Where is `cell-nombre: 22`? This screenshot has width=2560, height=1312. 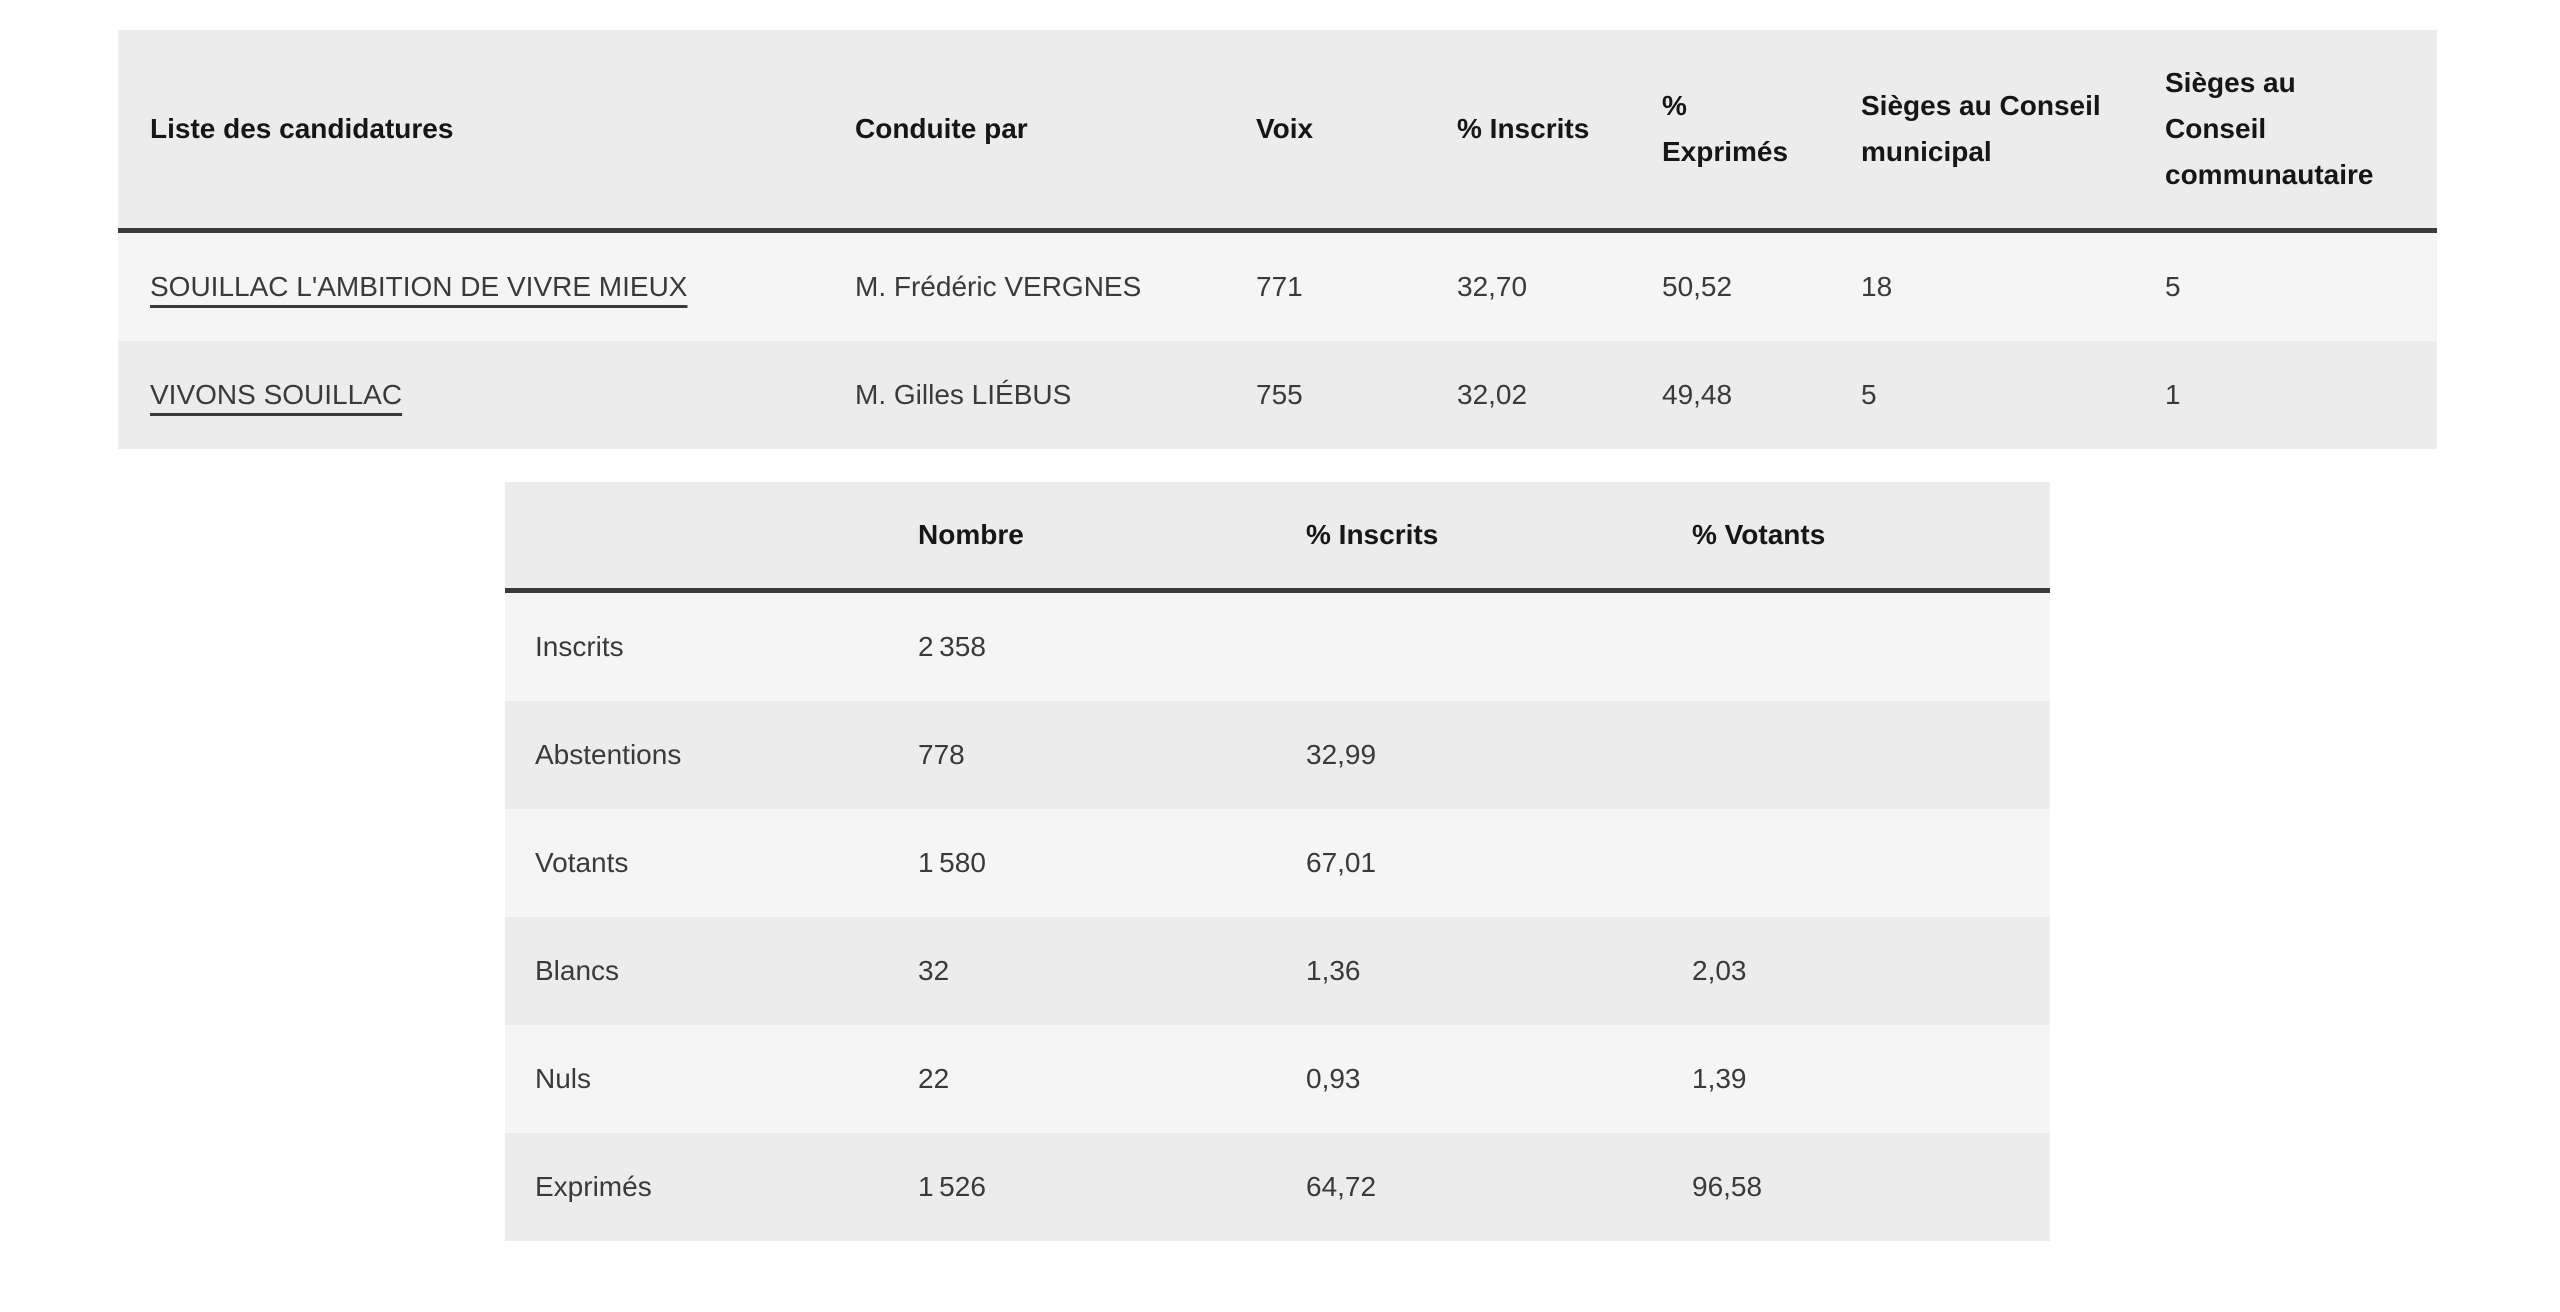
cell-nombre: 22 is located at coordinates (934, 1078).